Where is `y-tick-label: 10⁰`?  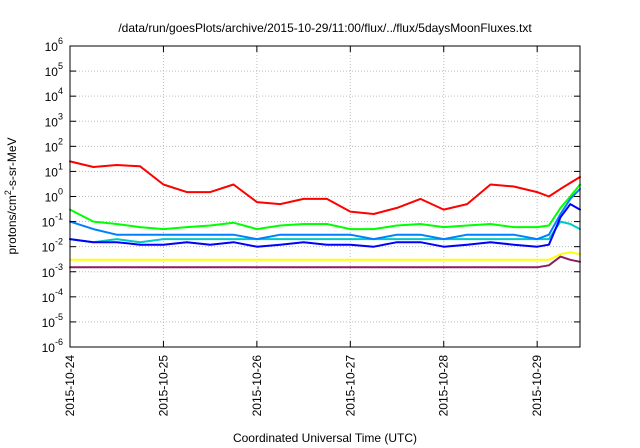
y-tick-label: 10⁰ is located at coordinates (54, 196).